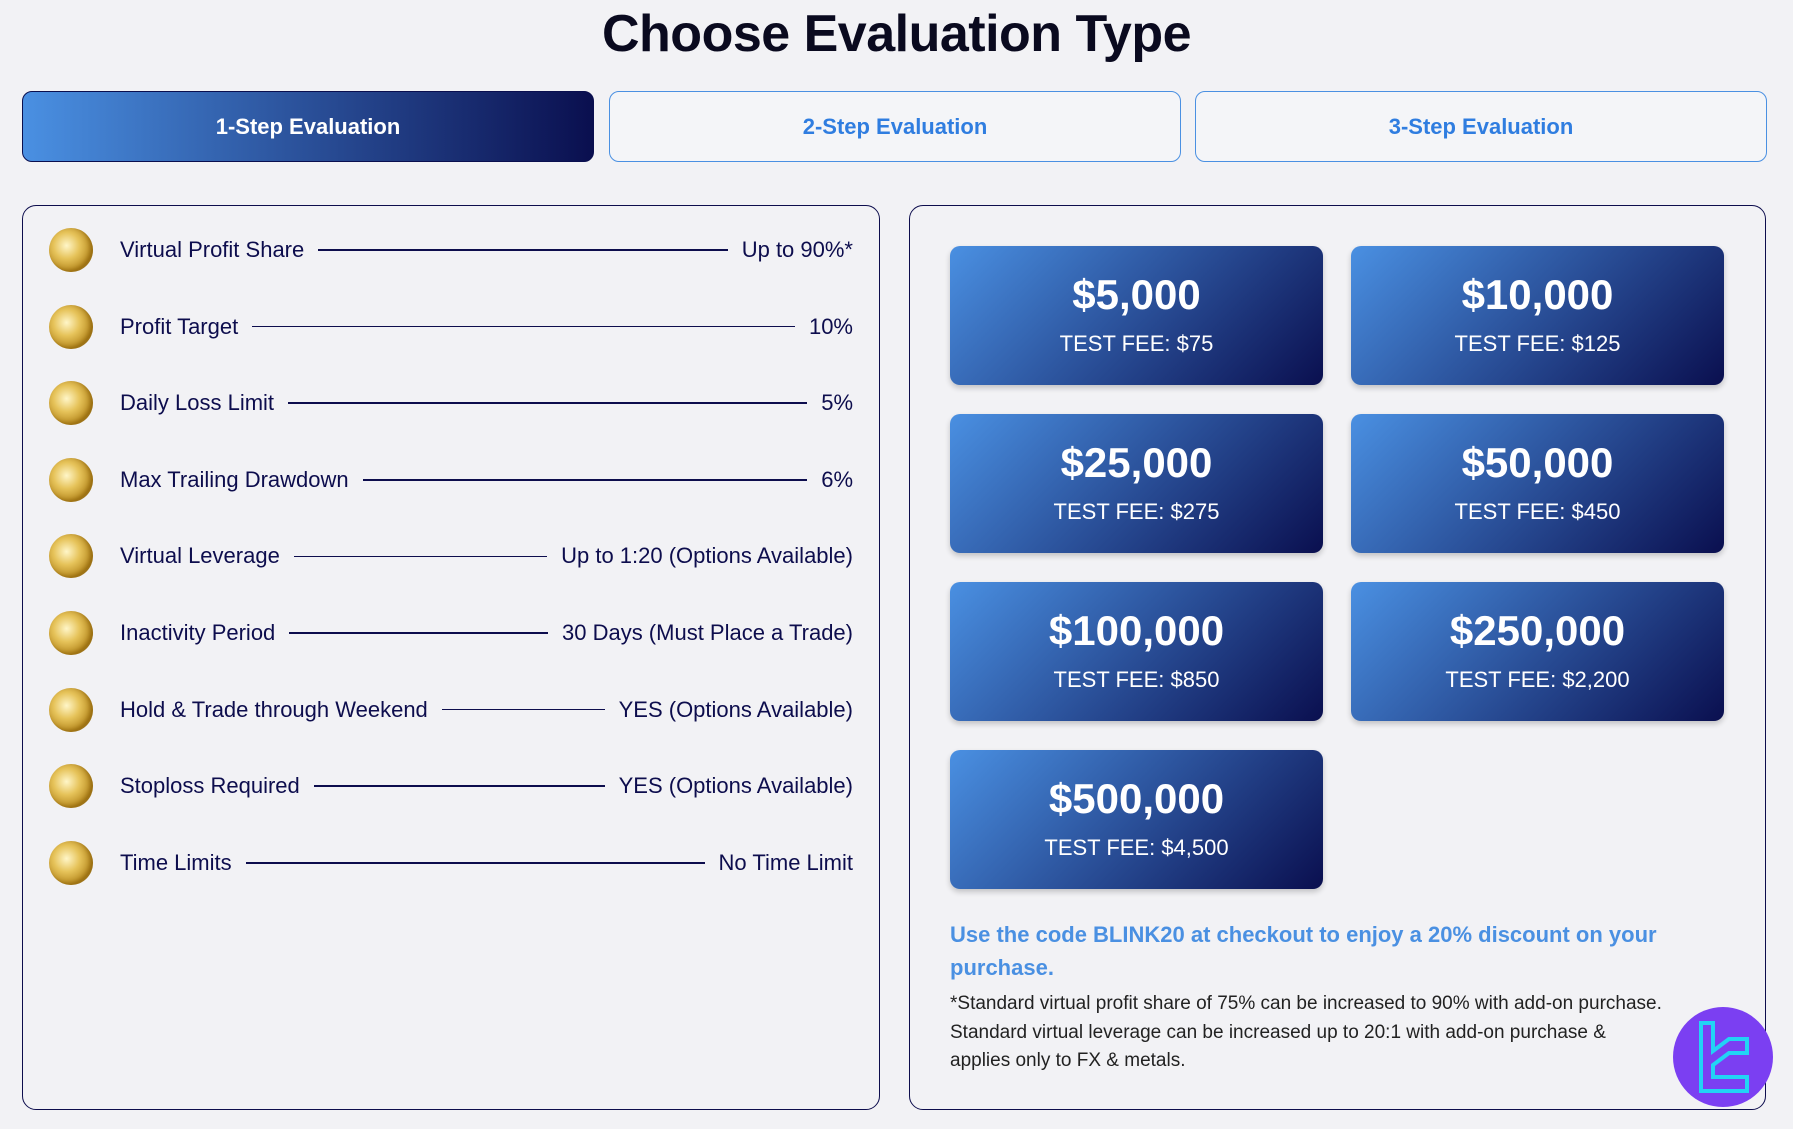 This screenshot has height=1129, width=1793. What do you see at coordinates (837, 479) in the screenshot?
I see `feature-value: 6%` at bounding box center [837, 479].